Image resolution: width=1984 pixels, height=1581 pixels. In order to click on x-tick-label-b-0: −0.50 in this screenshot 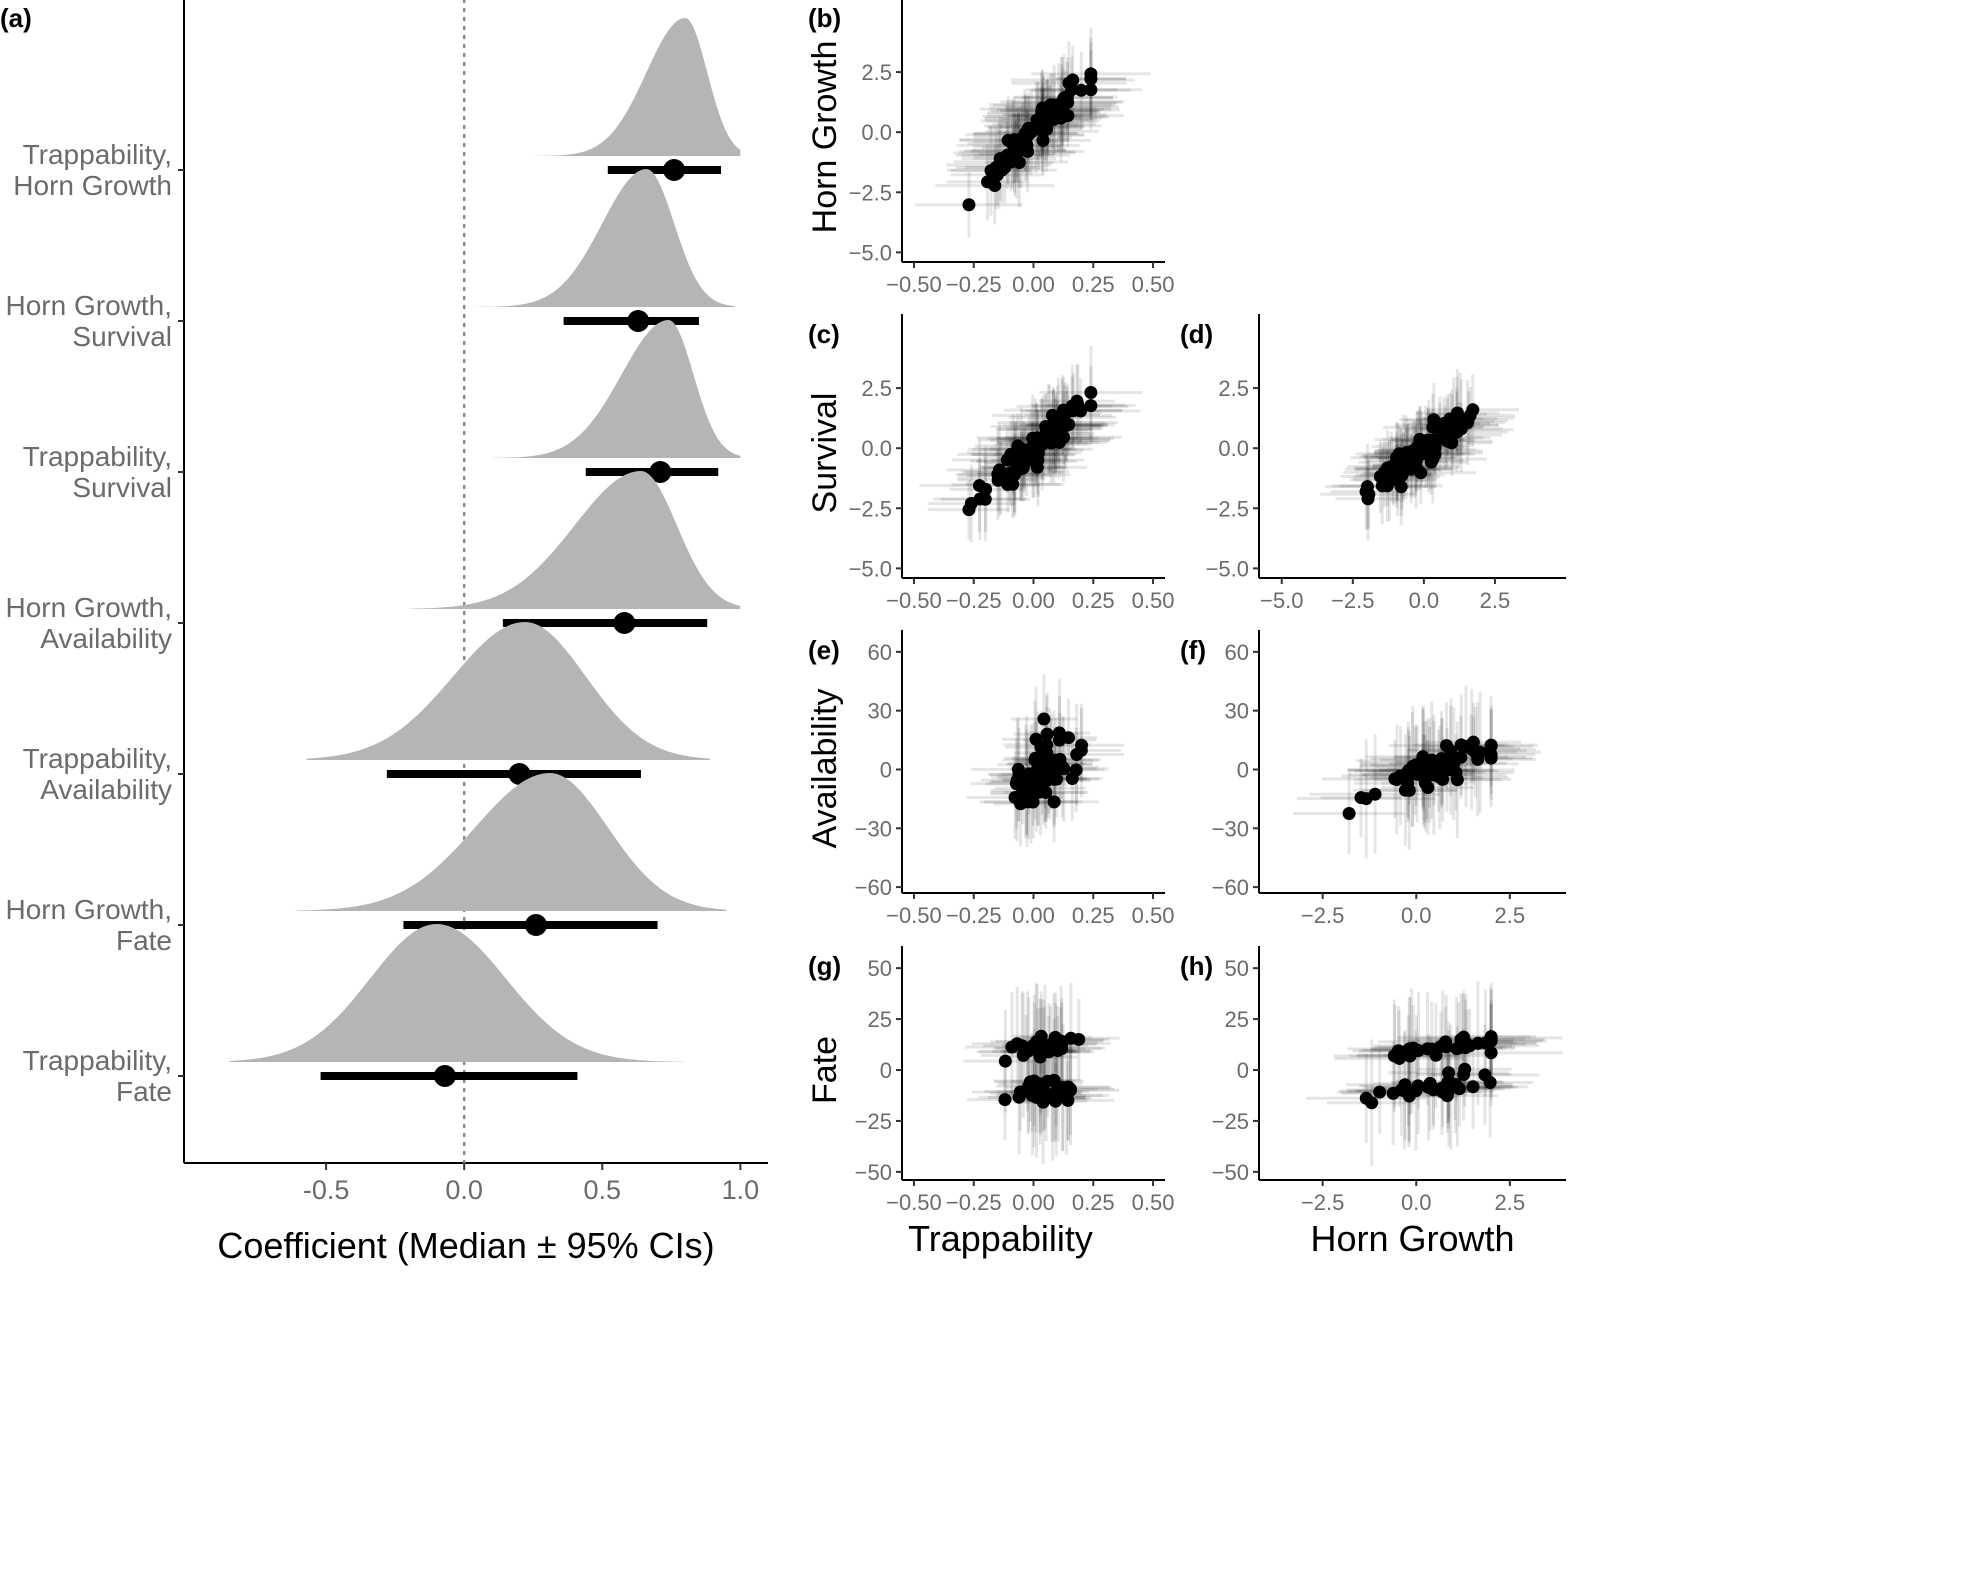, I will do `click(914, 284)`.